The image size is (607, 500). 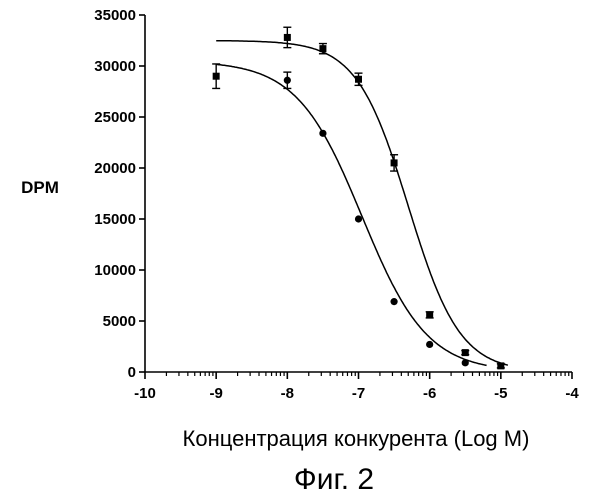 I want to click on x-tick-label: -4, so click(x=572, y=393).